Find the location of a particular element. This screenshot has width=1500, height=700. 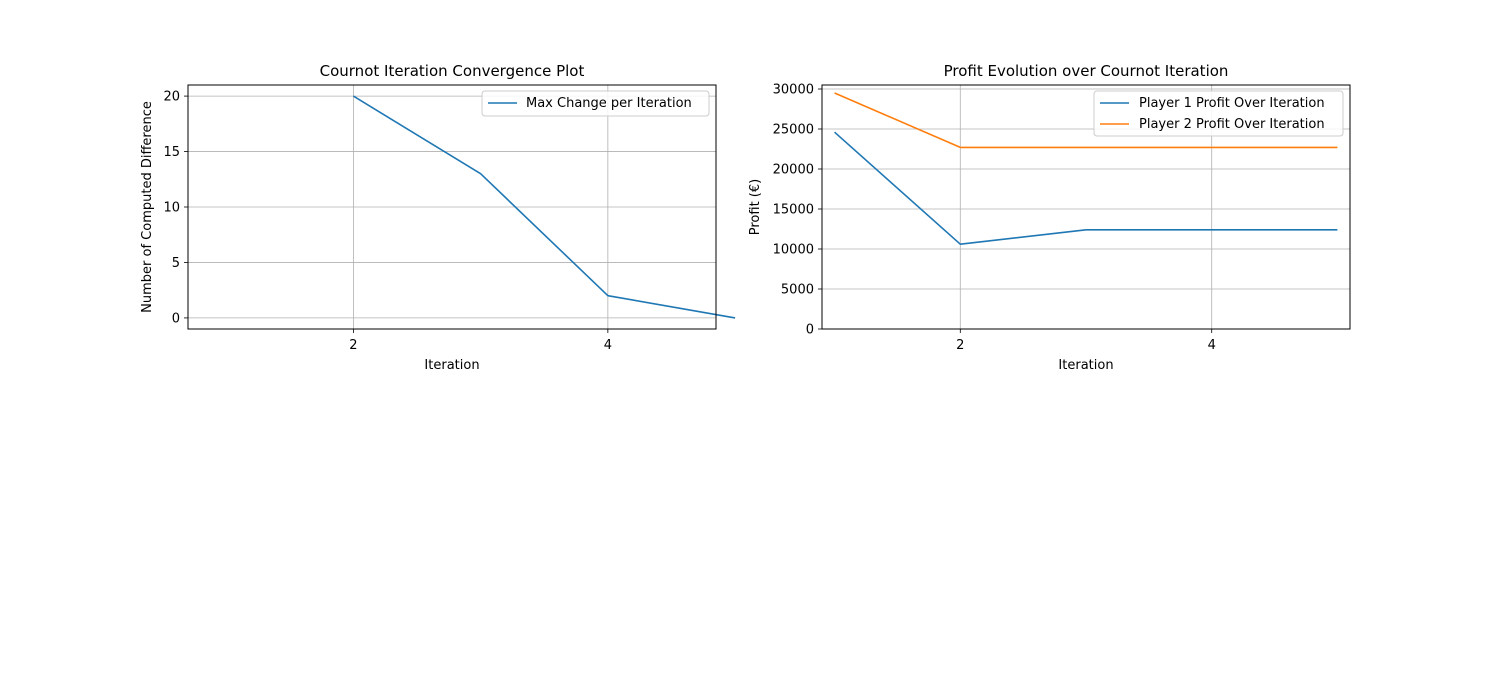

chart-title: Profit Evolution over Cournot Iteration is located at coordinates (1086, 71).